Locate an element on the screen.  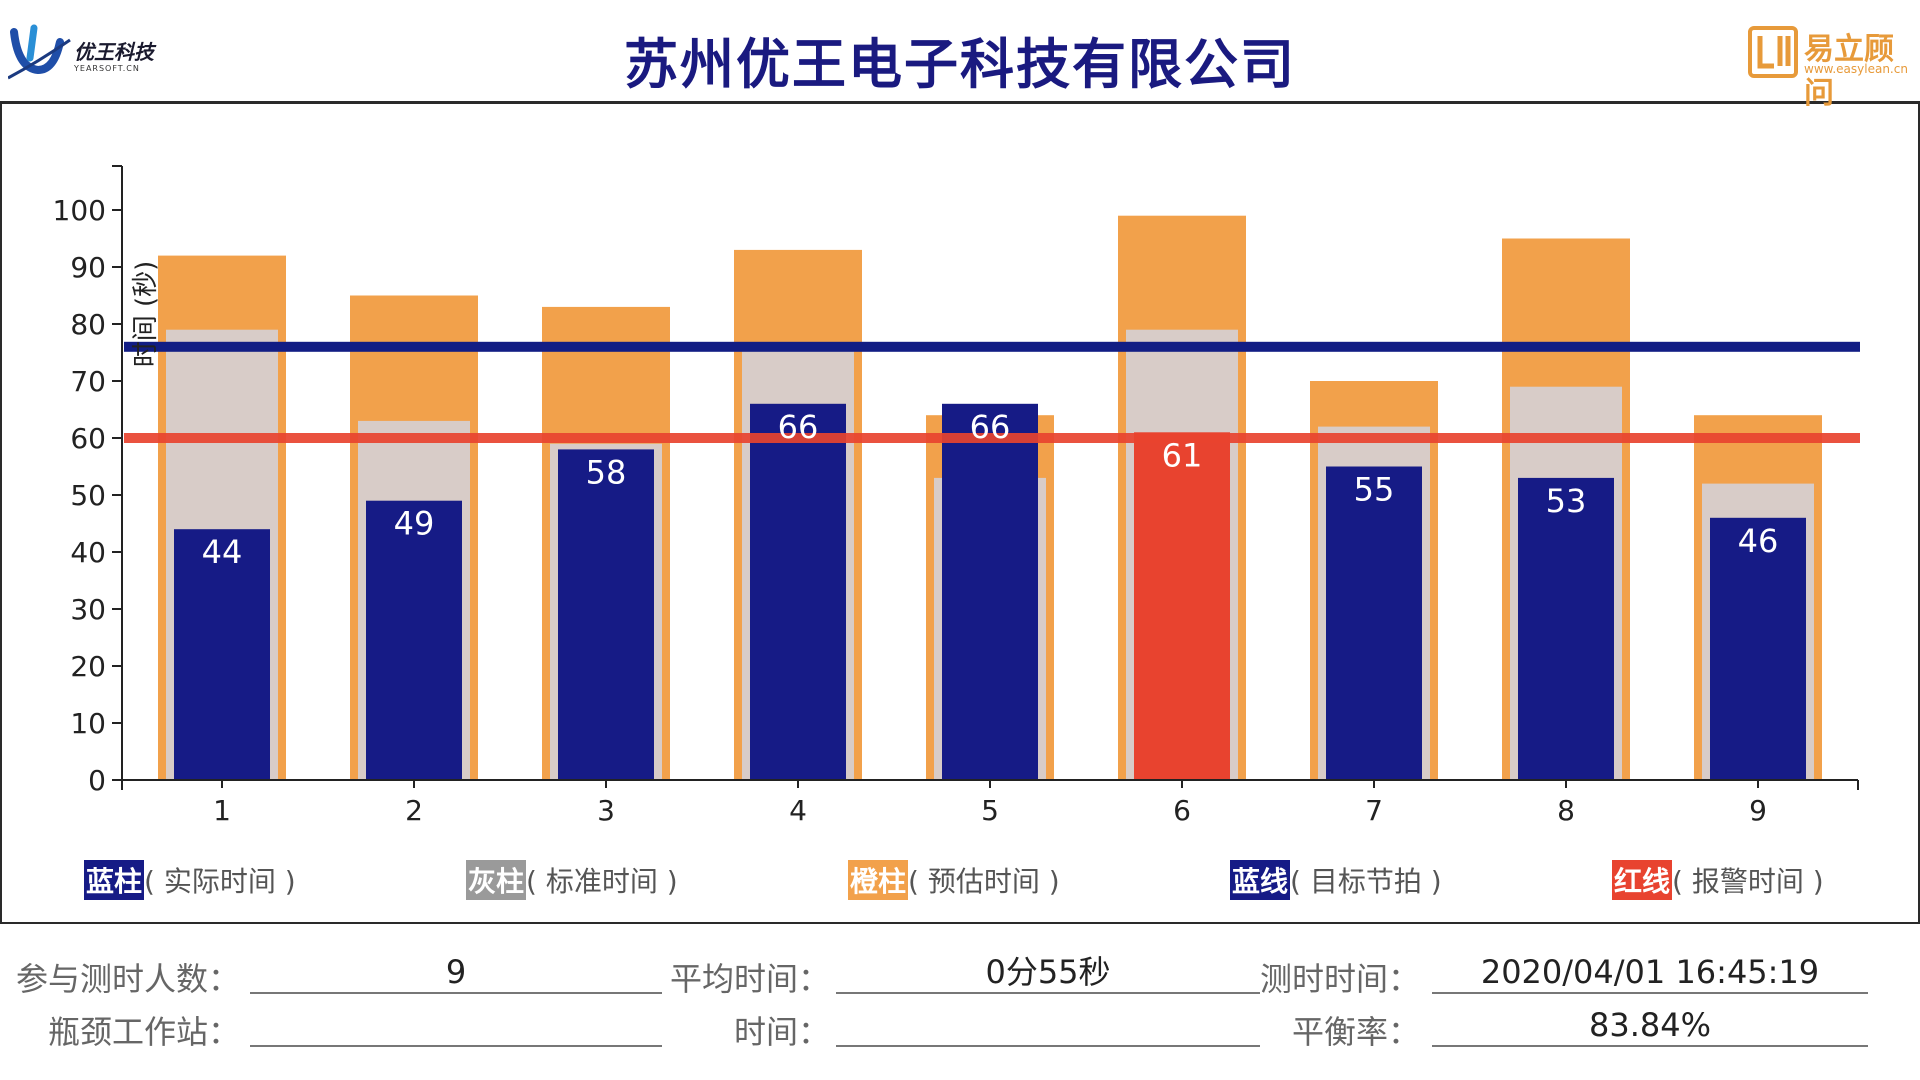
info-row-2: 瓶颈工作站： 时间： 平衡率： 83.84% is located at coordinates (960, 1028).